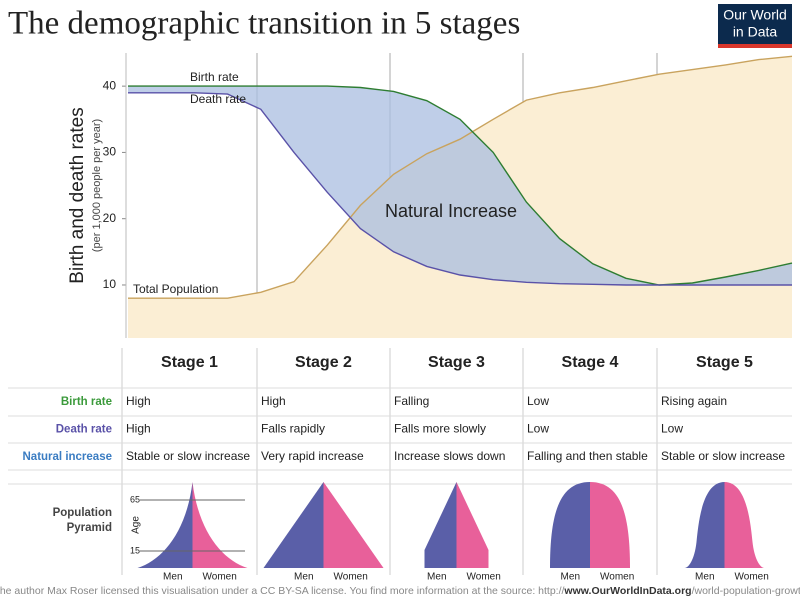  I want to click on stage-header: Stage 4, so click(590, 362).